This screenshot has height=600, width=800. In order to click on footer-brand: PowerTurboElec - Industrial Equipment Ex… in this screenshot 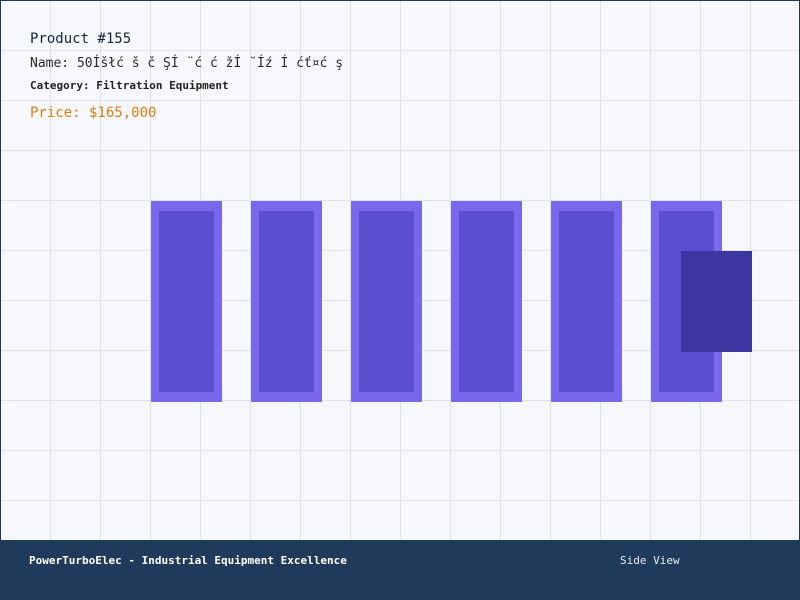, I will do `click(188, 560)`.